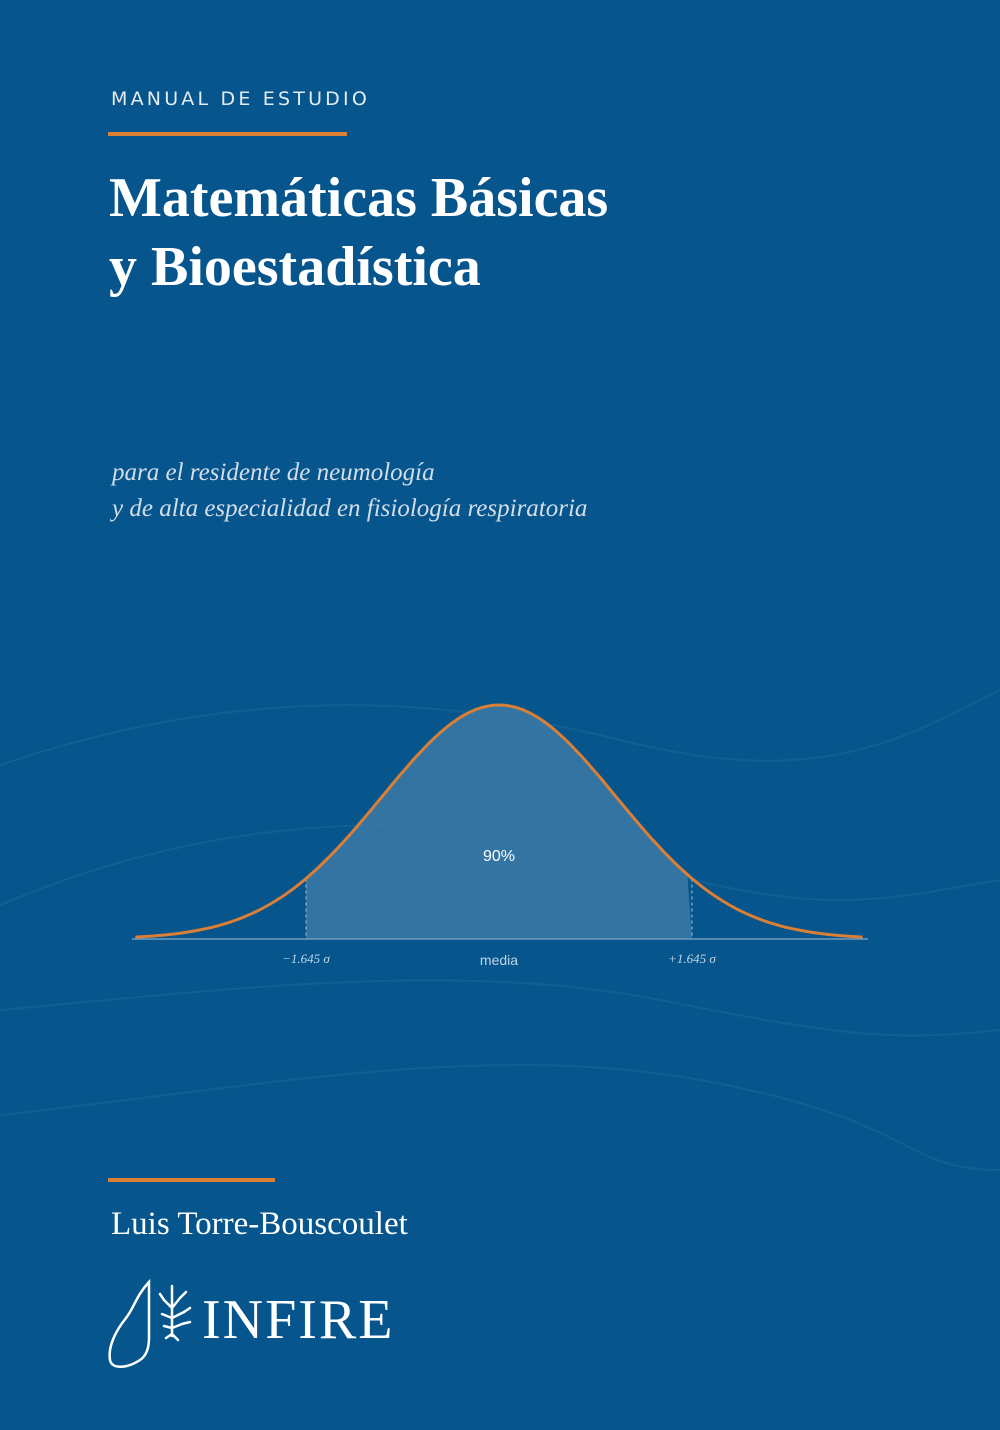 This screenshot has width=1000, height=1430. I want to click on accent-rule-top, so click(227, 134).